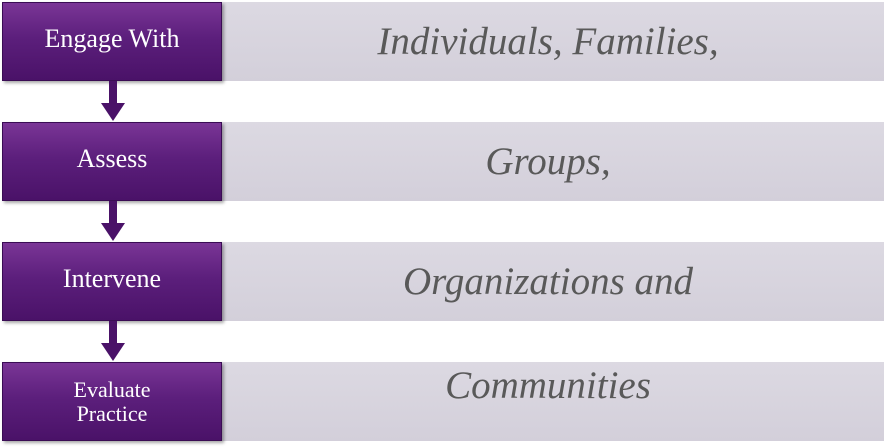 The height and width of the screenshot is (447, 889). I want to click on target-label-4: Communities, so click(548, 385).